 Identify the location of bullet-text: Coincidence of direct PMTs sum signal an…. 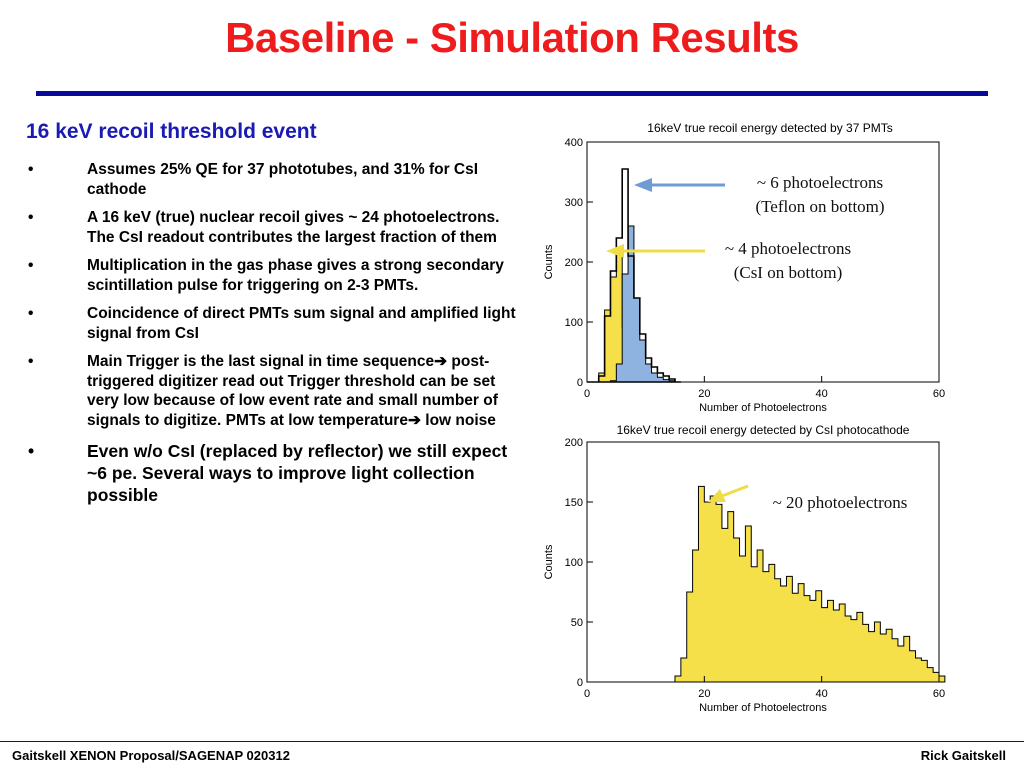
(301, 323).